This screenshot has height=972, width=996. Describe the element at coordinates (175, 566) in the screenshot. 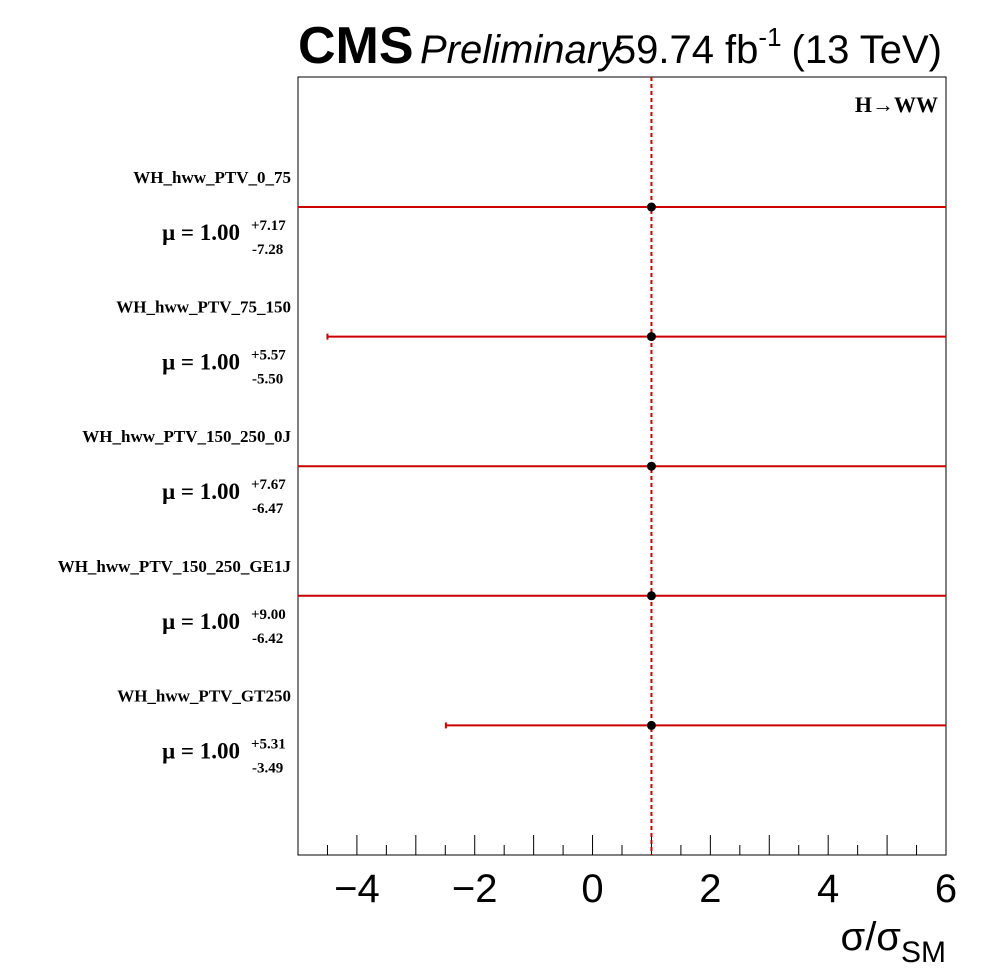

I see `poi-name: WH_hww_PTV_150_250_GE1J` at that location.